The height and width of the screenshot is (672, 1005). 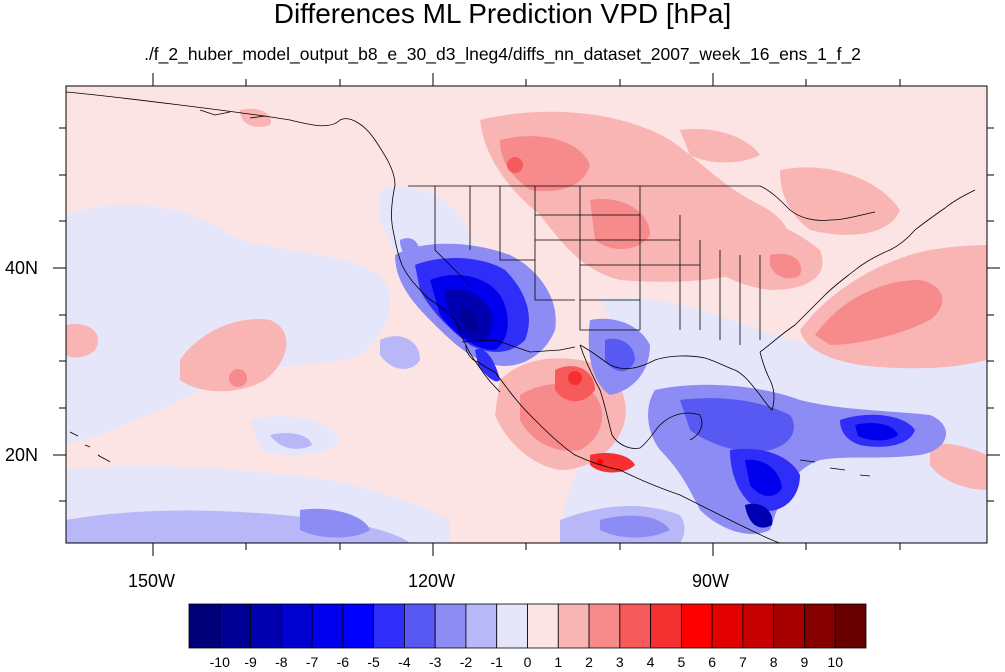 I want to click on colorbar-tick-label: -1, so click(x=496, y=662).